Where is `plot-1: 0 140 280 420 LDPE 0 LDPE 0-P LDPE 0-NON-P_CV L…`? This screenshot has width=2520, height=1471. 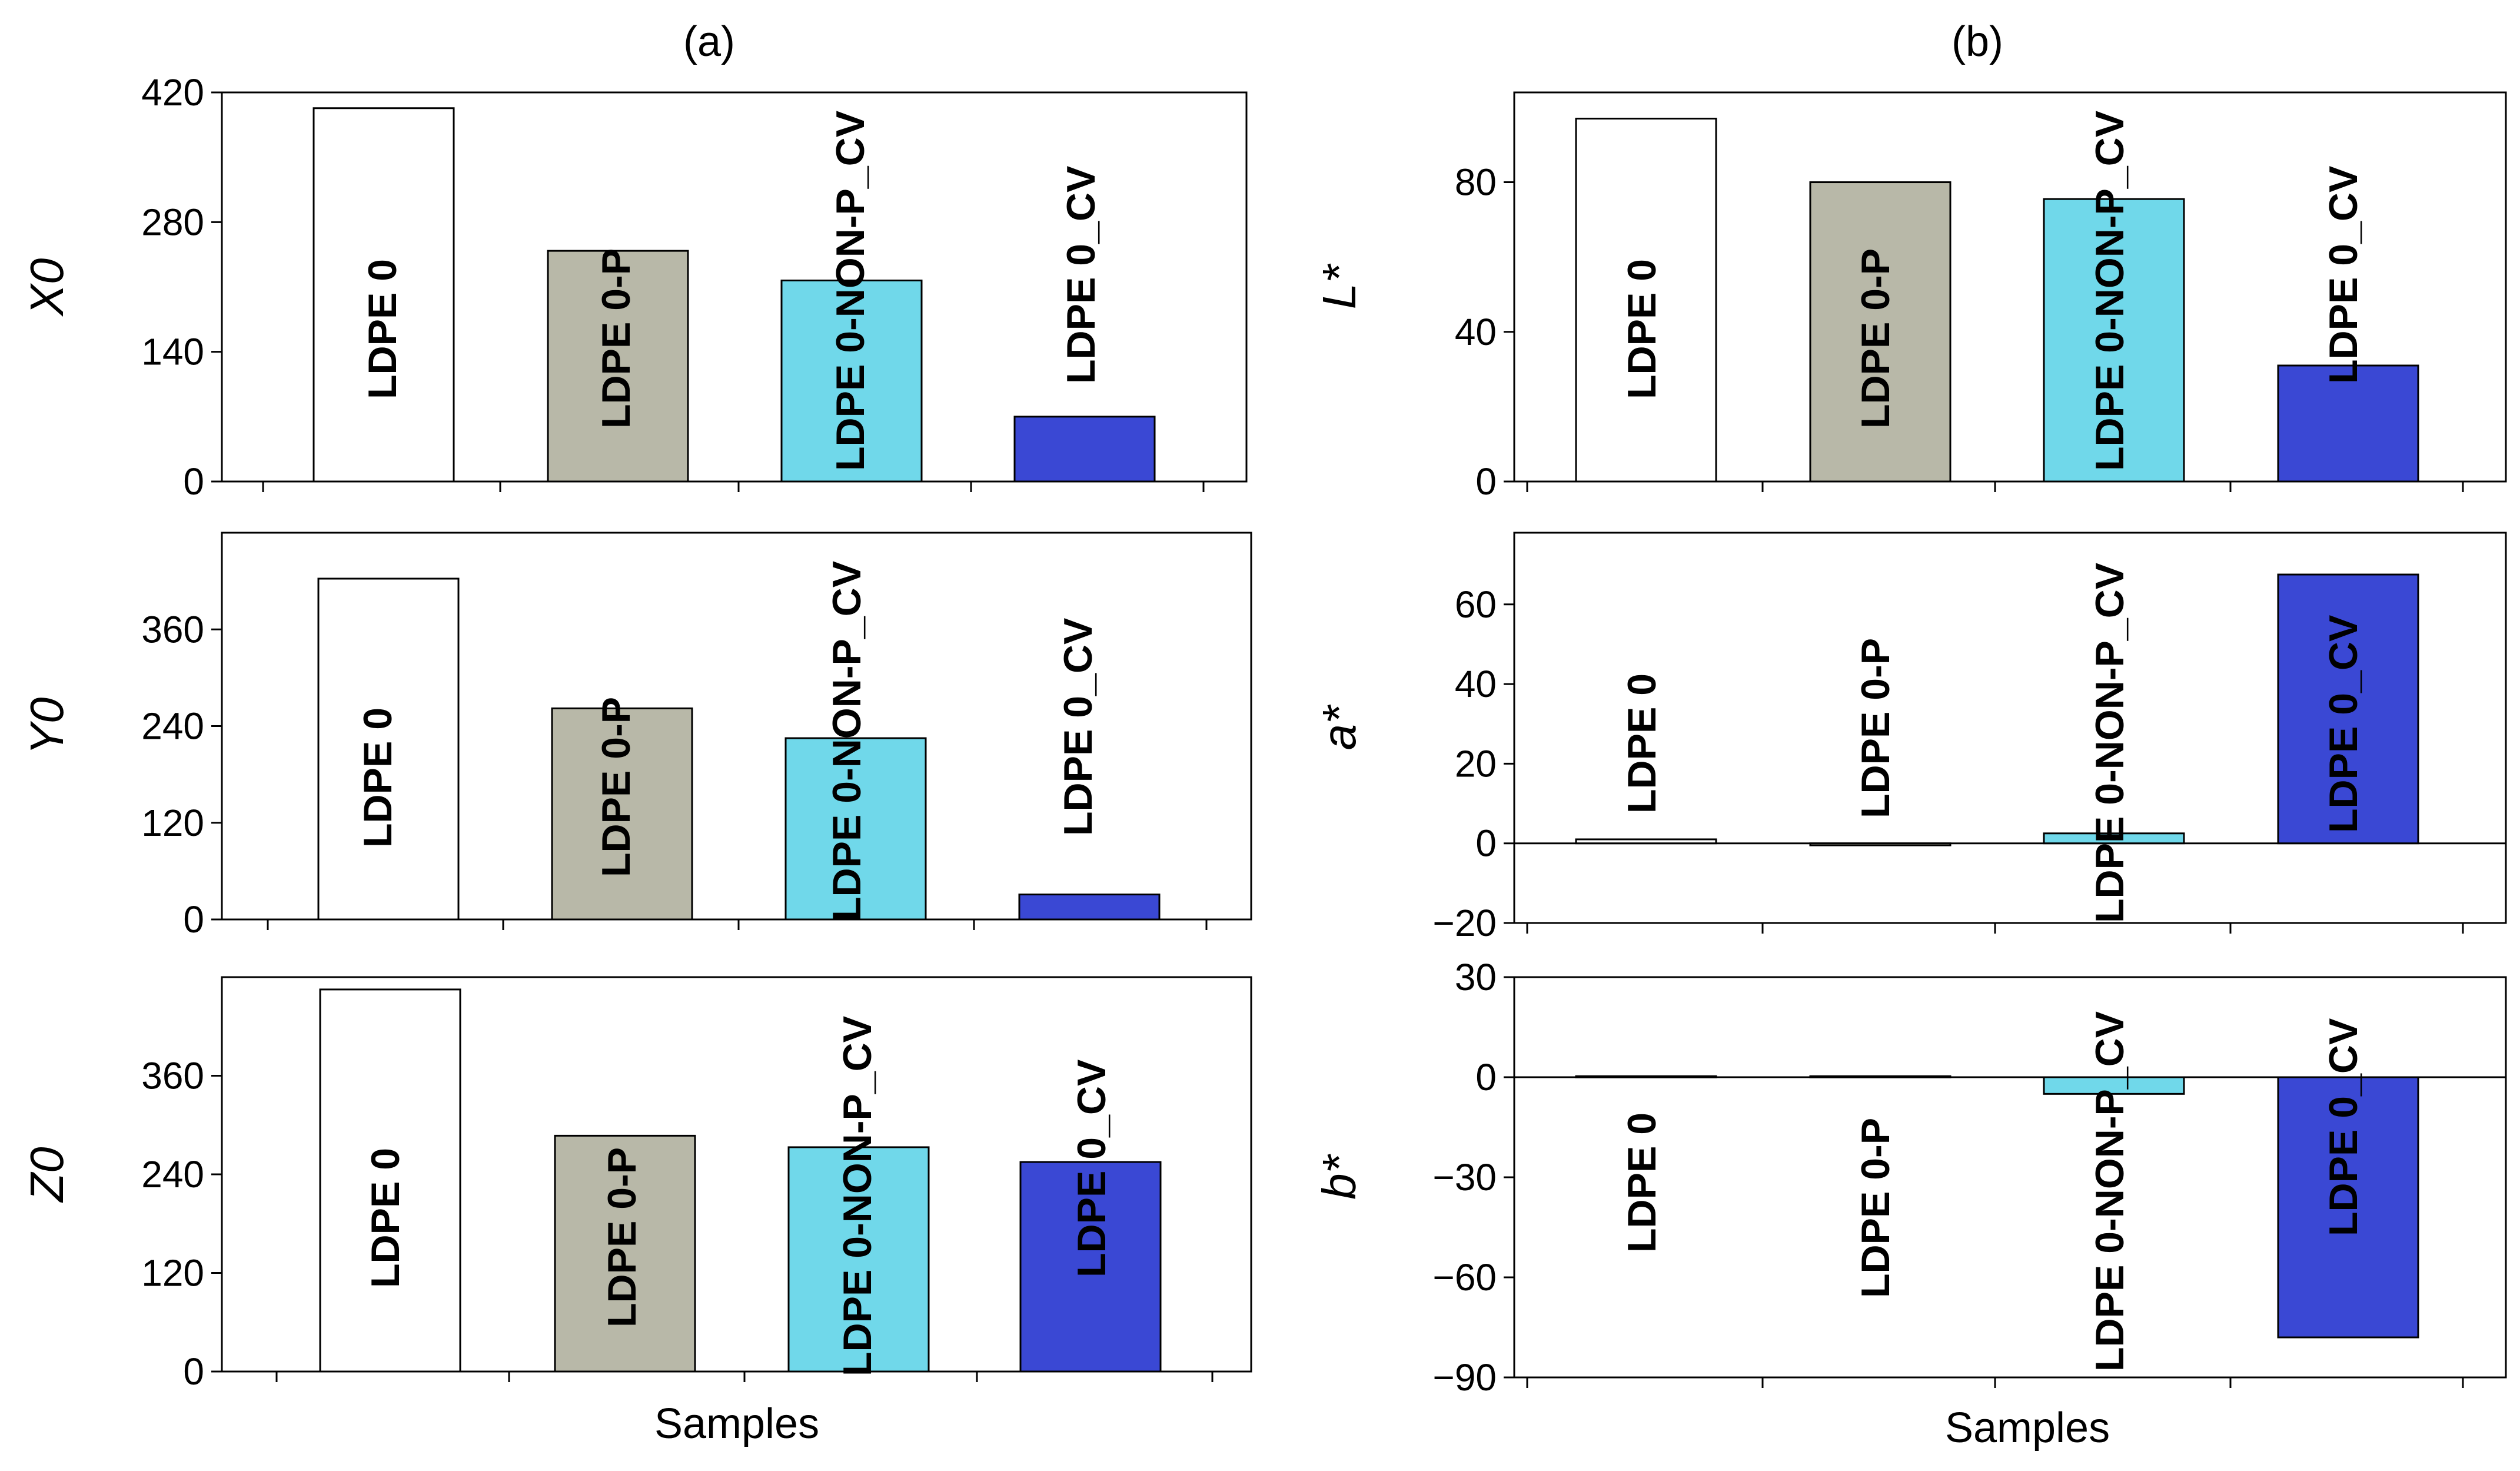
plot-1: 0 140 280 420 LDPE 0 LDPE 0-P LDPE 0-NON-P_CV L… is located at coordinates (634, 287).